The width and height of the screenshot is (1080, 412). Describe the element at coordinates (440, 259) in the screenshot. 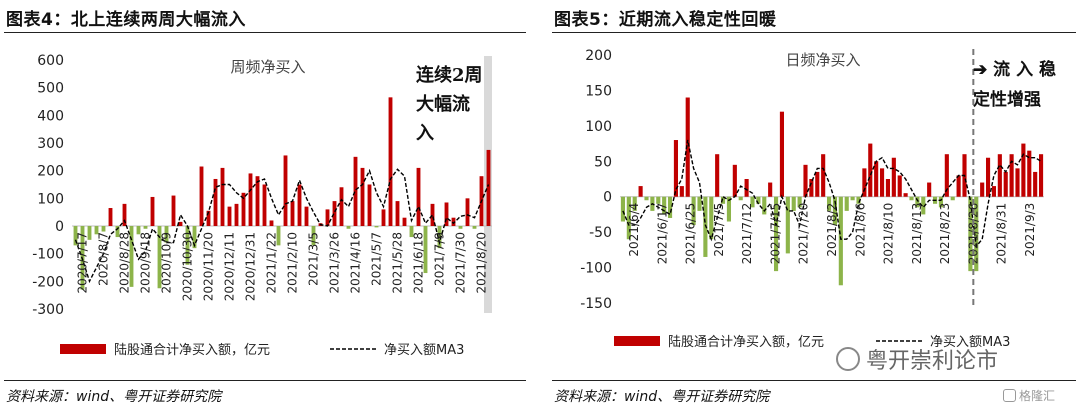

I see `x-tick-label: 2021/7/9` at that location.